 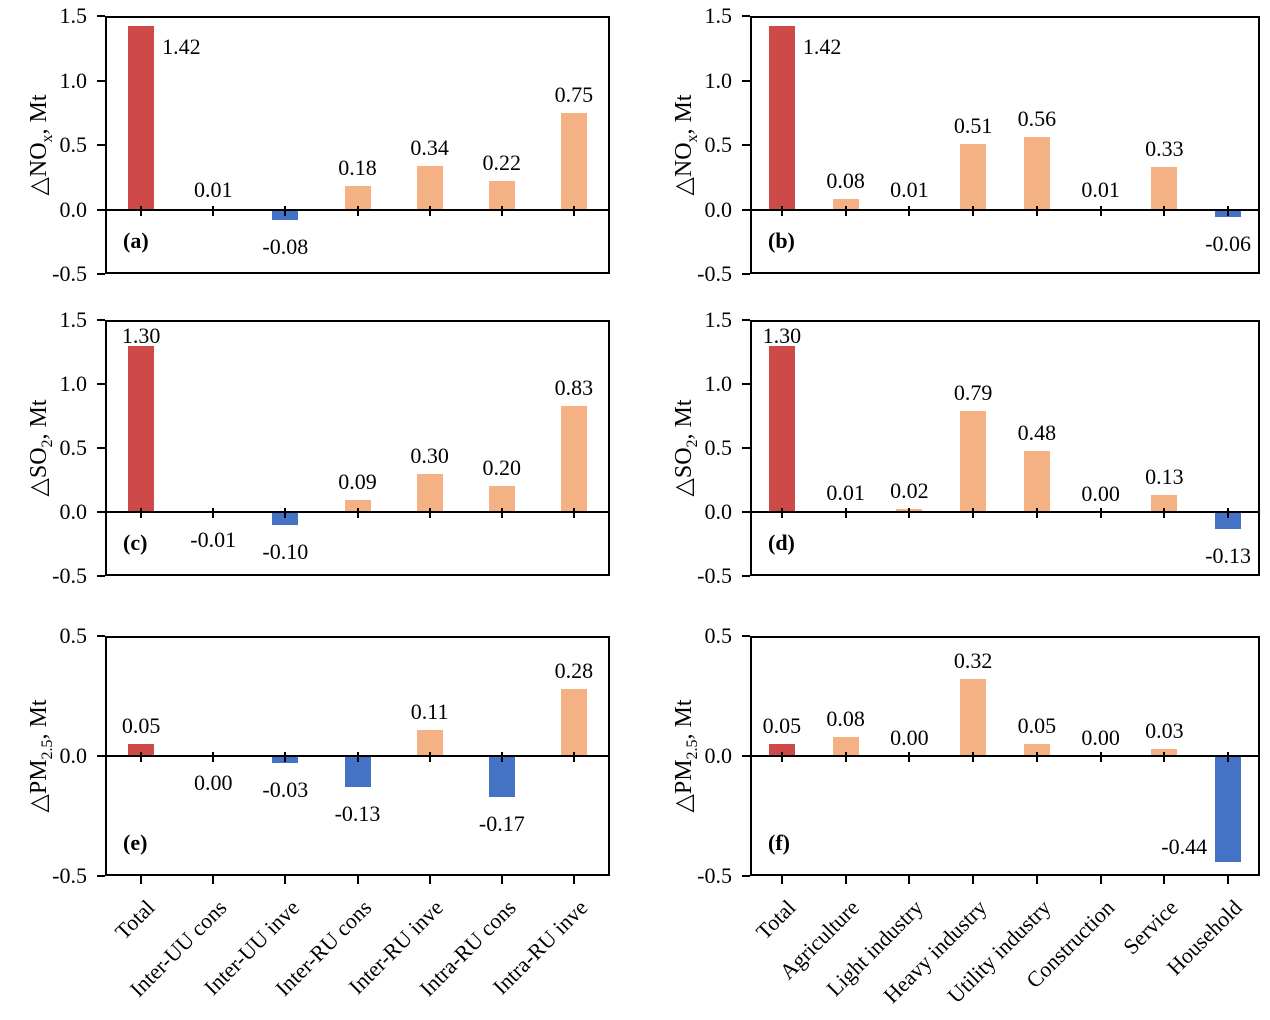 I want to click on y-axis-title: △PM2.5, Mt, so click(x=685, y=756).